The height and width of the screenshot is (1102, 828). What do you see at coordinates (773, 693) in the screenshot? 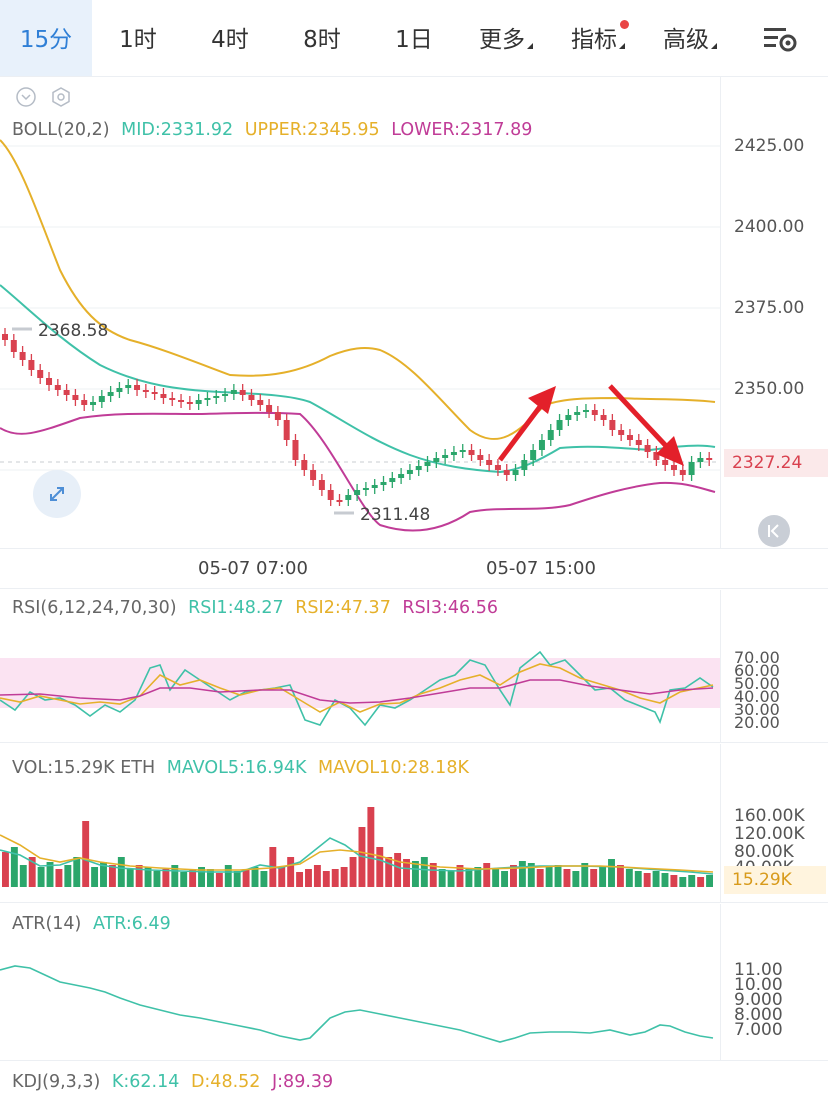
I see `rsi-axis: 70.00 60.00 50.00 40.00 30.00 20.00` at bounding box center [773, 693].